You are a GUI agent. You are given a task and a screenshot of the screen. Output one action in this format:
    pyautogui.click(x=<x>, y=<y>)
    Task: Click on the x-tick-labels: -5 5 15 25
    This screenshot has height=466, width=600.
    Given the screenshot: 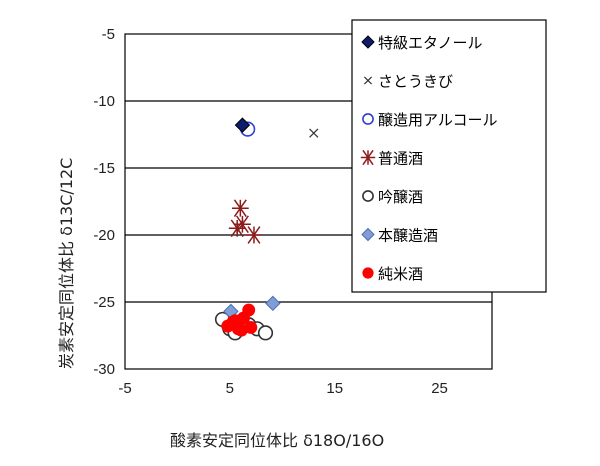 What is the action you would take?
    pyautogui.click(x=283, y=388)
    